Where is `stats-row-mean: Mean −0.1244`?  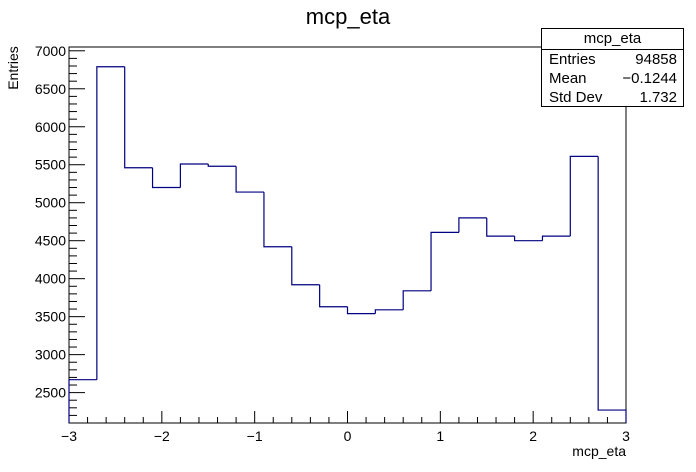 stats-row-mean: Mean −0.1244 is located at coordinates (612, 78).